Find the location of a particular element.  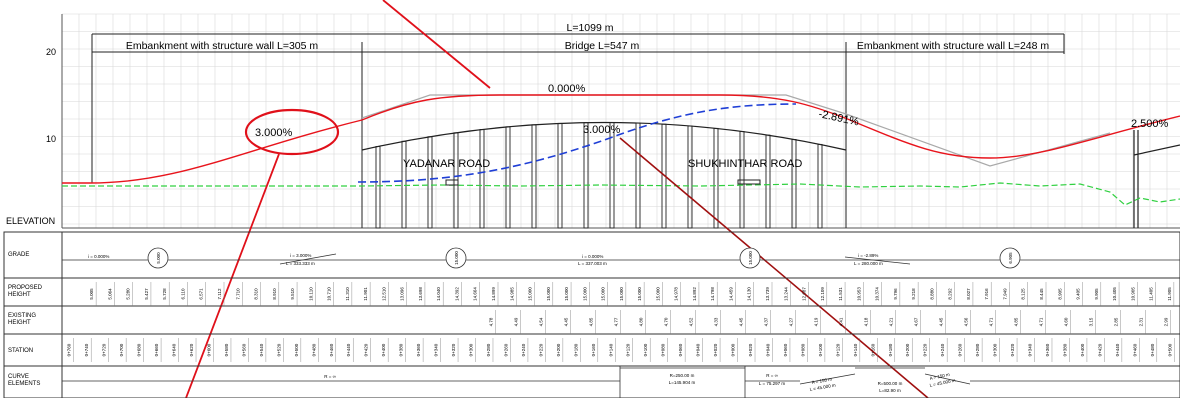

row-label-curve: CURVE ELEMENTS is located at coordinates (24, 380).